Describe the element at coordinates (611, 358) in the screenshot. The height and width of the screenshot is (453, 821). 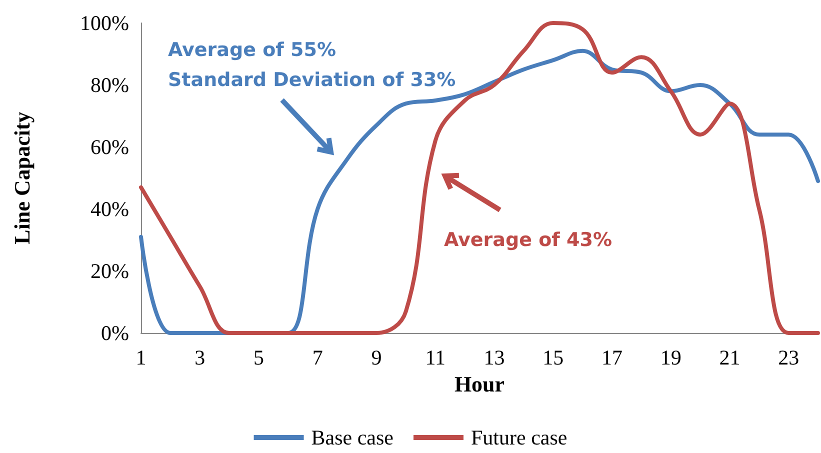
I see `x-tick-label: 17` at that location.